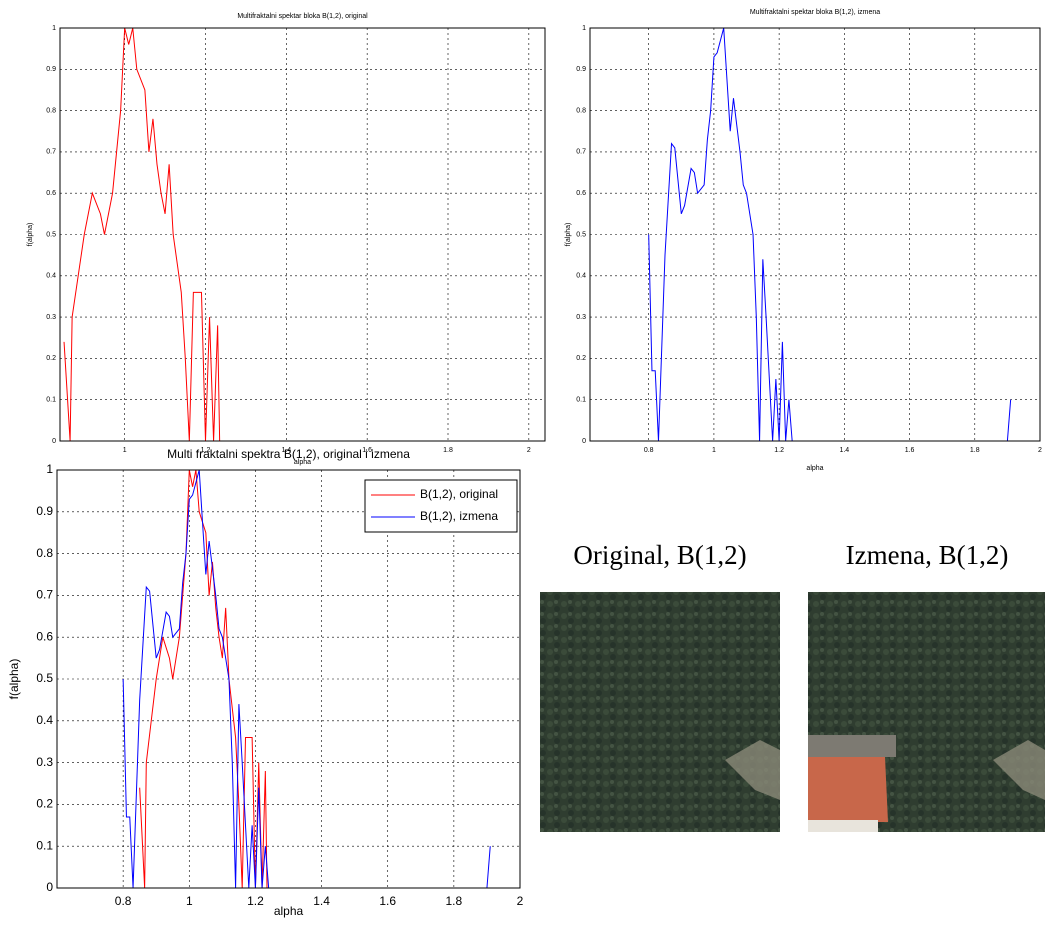 This screenshot has height=934, width=1045. What do you see at coordinates (660, 712) in the screenshot?
I see `photo-original` at bounding box center [660, 712].